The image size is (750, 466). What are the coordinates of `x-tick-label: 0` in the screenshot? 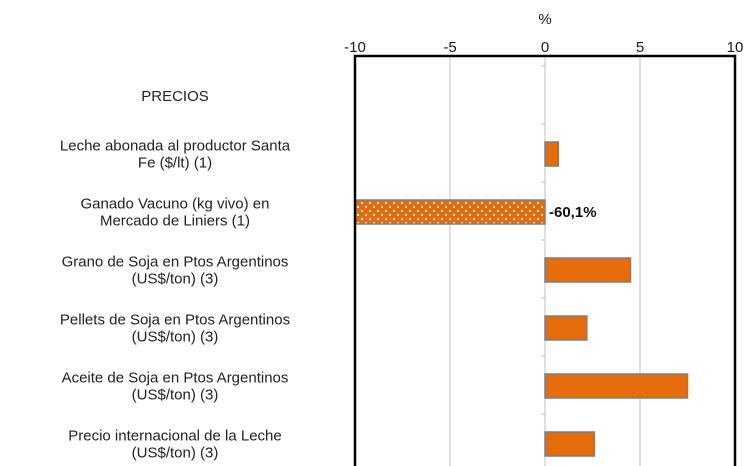 It's located at (545, 47).